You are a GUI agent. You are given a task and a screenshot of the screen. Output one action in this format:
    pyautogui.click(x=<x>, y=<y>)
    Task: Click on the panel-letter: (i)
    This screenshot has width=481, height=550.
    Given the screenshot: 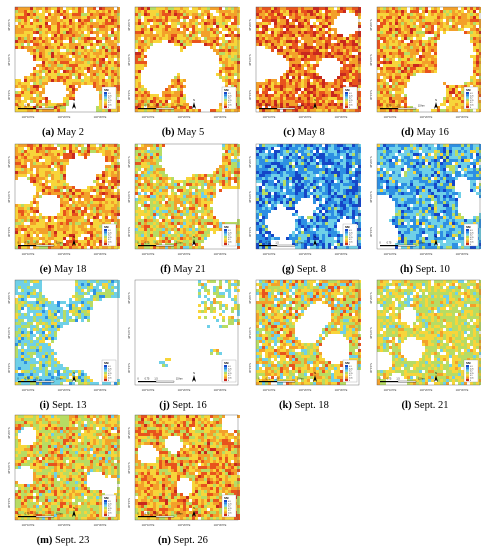 What is the action you would take?
    pyautogui.click(x=44, y=405)
    